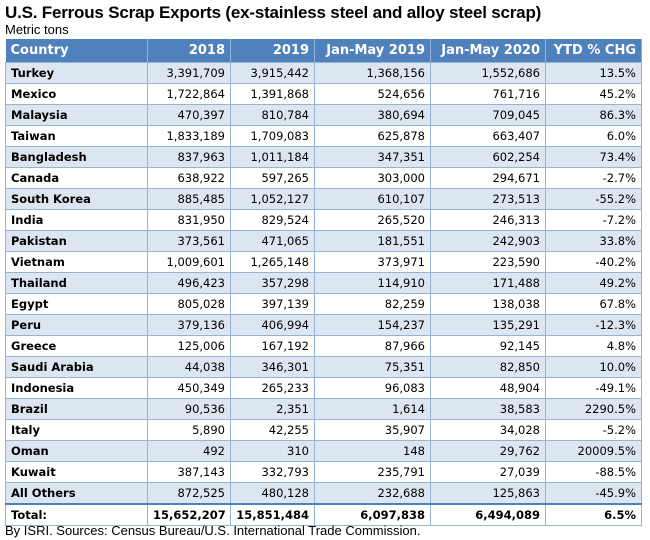 The width and height of the screenshot is (650, 540). I want to click on table-row: Kuwait 387,143 332,793 235,791 27,039 -88.5%, so click(323, 472).